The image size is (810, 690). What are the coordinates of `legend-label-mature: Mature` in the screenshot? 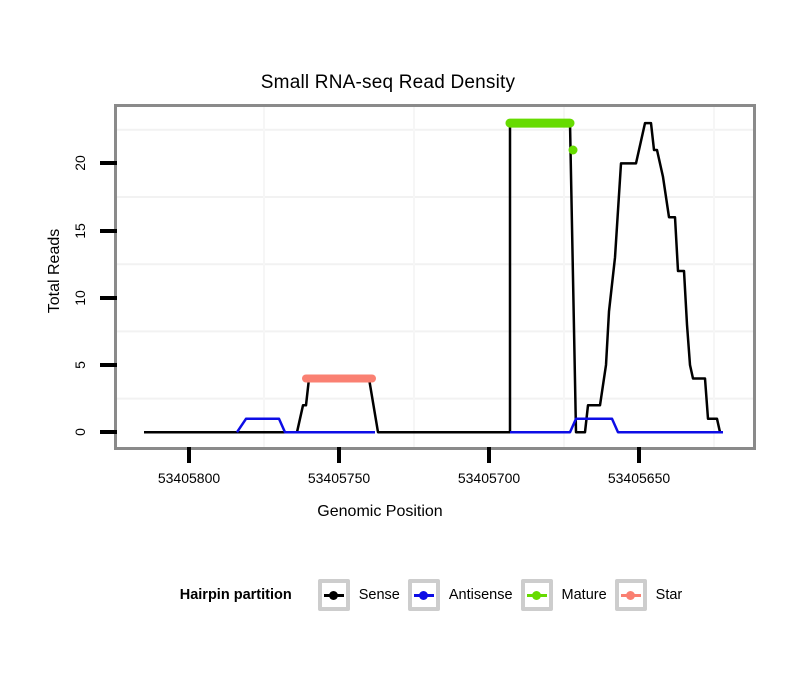 It's located at (584, 595).